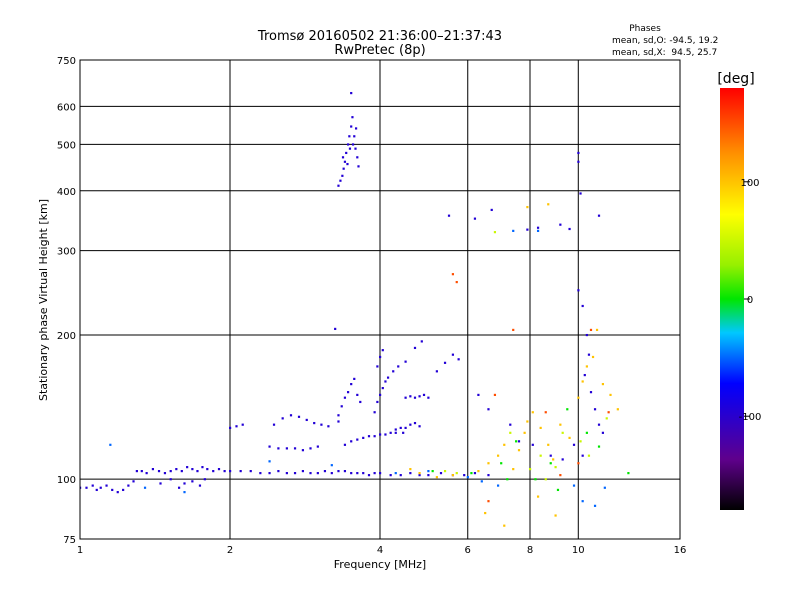 This screenshot has width=800, height=604. What do you see at coordinates (230, 550) in the screenshot?
I see `x-tick-label: 2` at bounding box center [230, 550].